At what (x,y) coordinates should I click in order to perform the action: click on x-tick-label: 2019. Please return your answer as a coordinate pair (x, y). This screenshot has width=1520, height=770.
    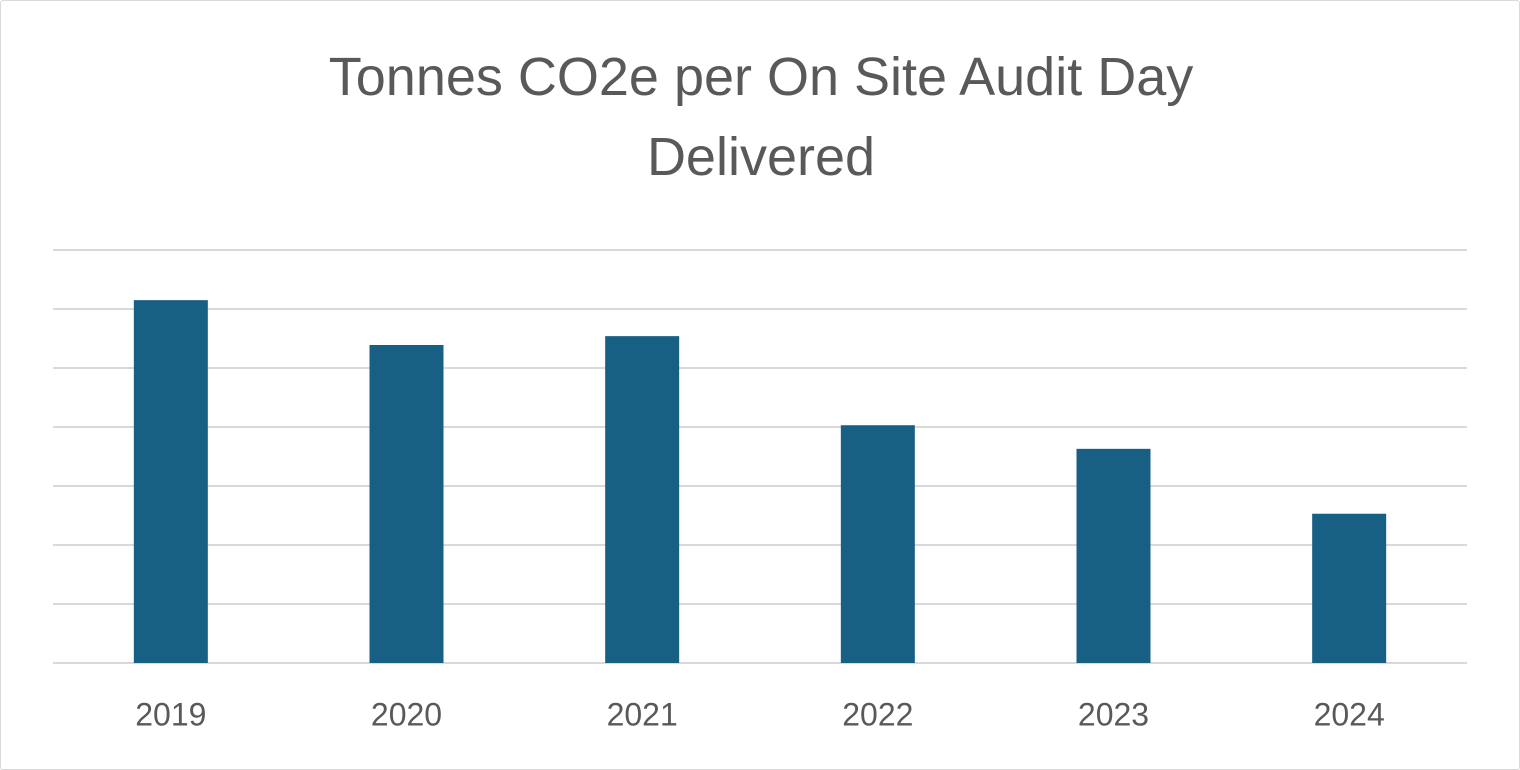
    Looking at the image, I should click on (170, 714).